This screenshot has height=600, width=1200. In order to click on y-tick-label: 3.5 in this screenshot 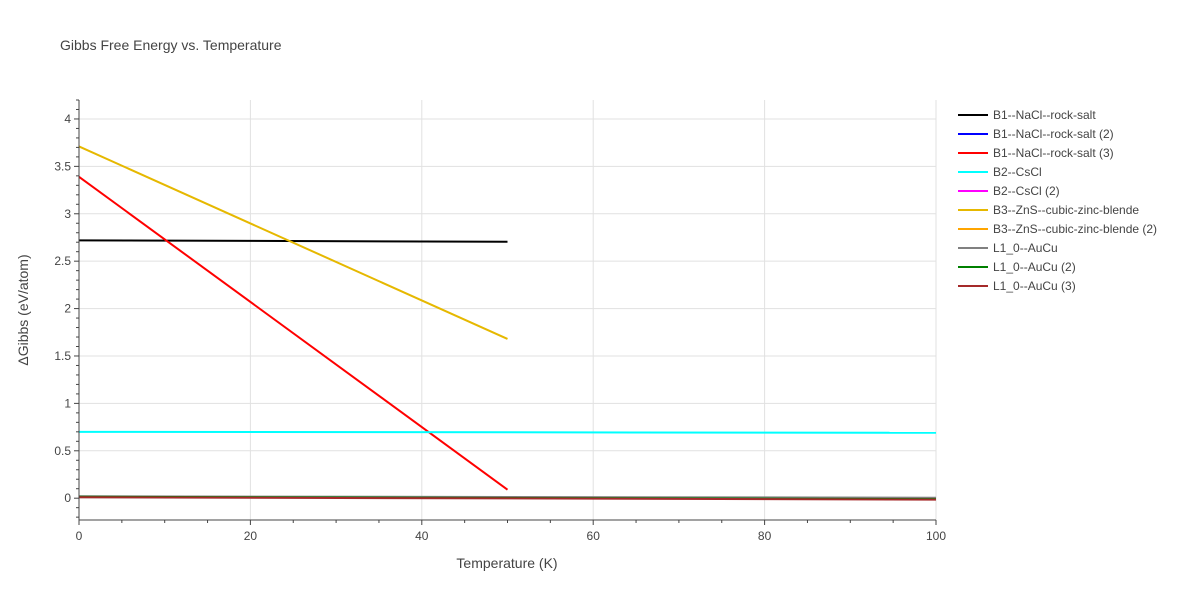, I will do `click(62, 166)`.